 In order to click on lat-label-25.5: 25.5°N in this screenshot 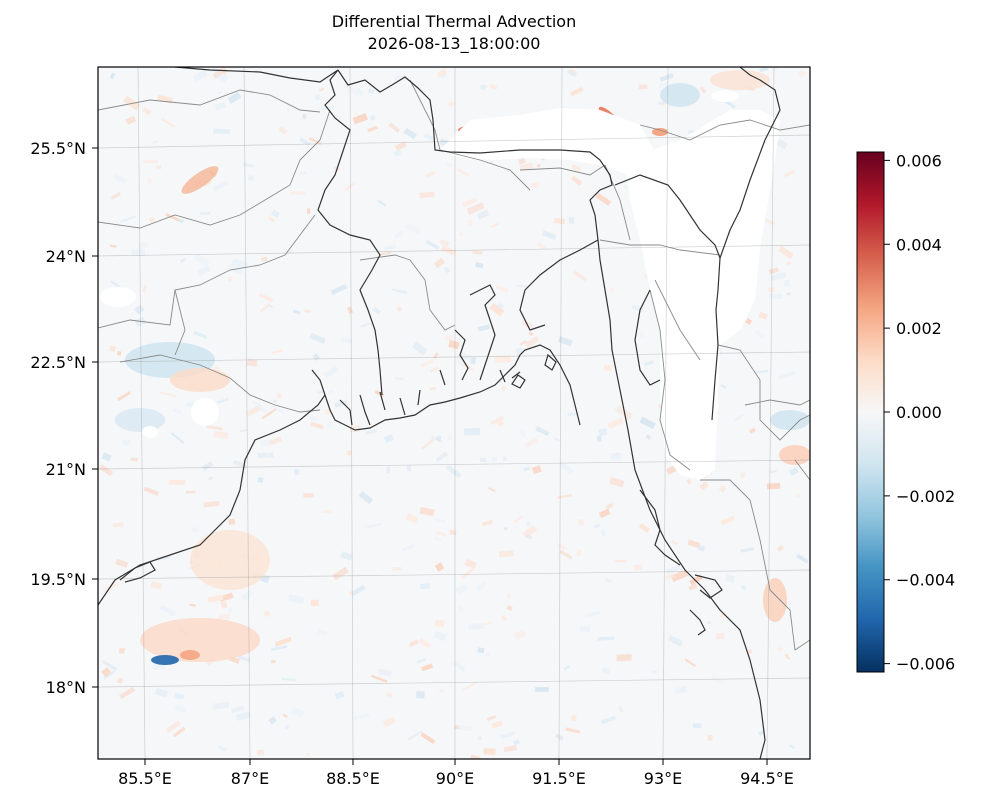, I will do `click(58, 148)`.